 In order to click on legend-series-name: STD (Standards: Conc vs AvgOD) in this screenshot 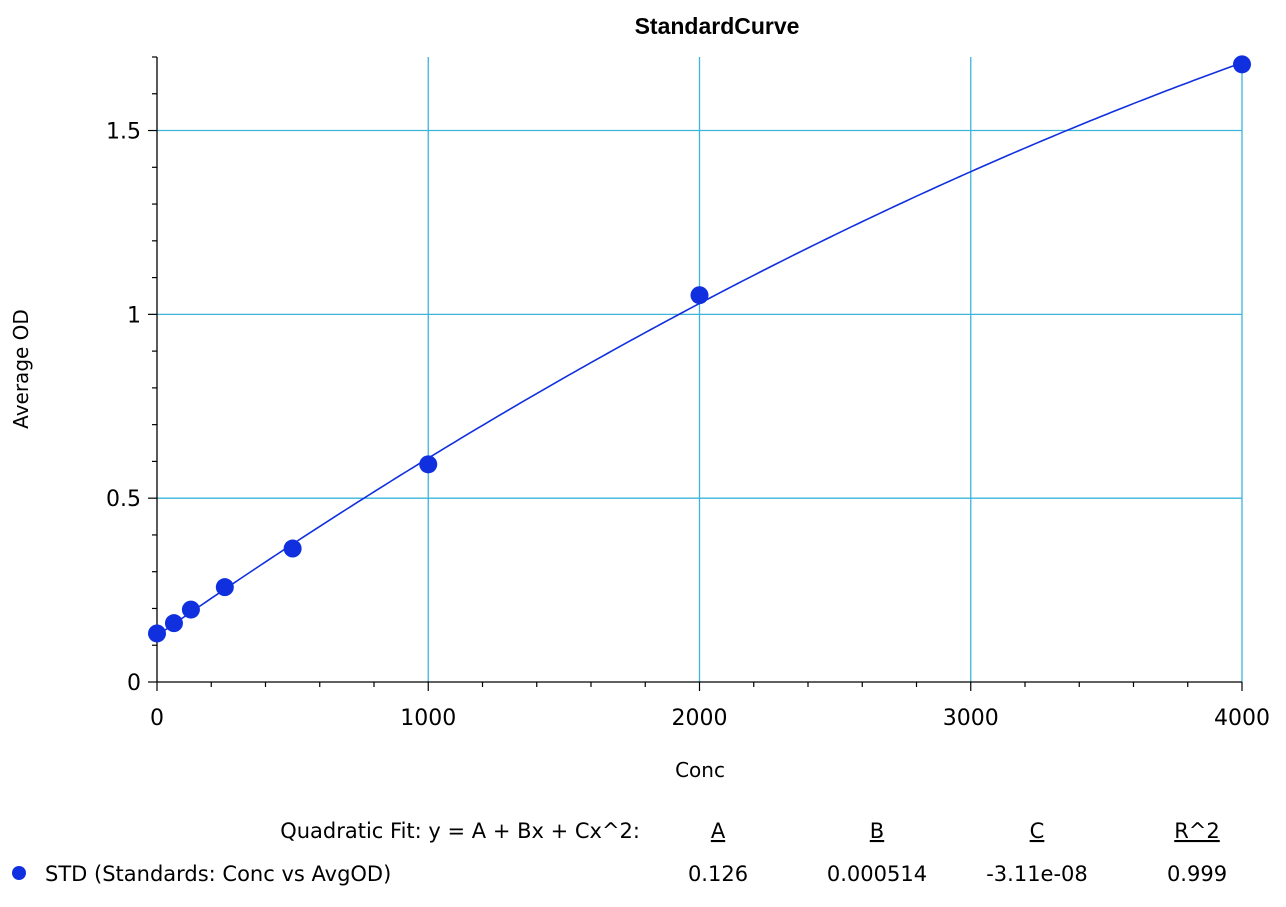, I will do `click(218, 874)`.